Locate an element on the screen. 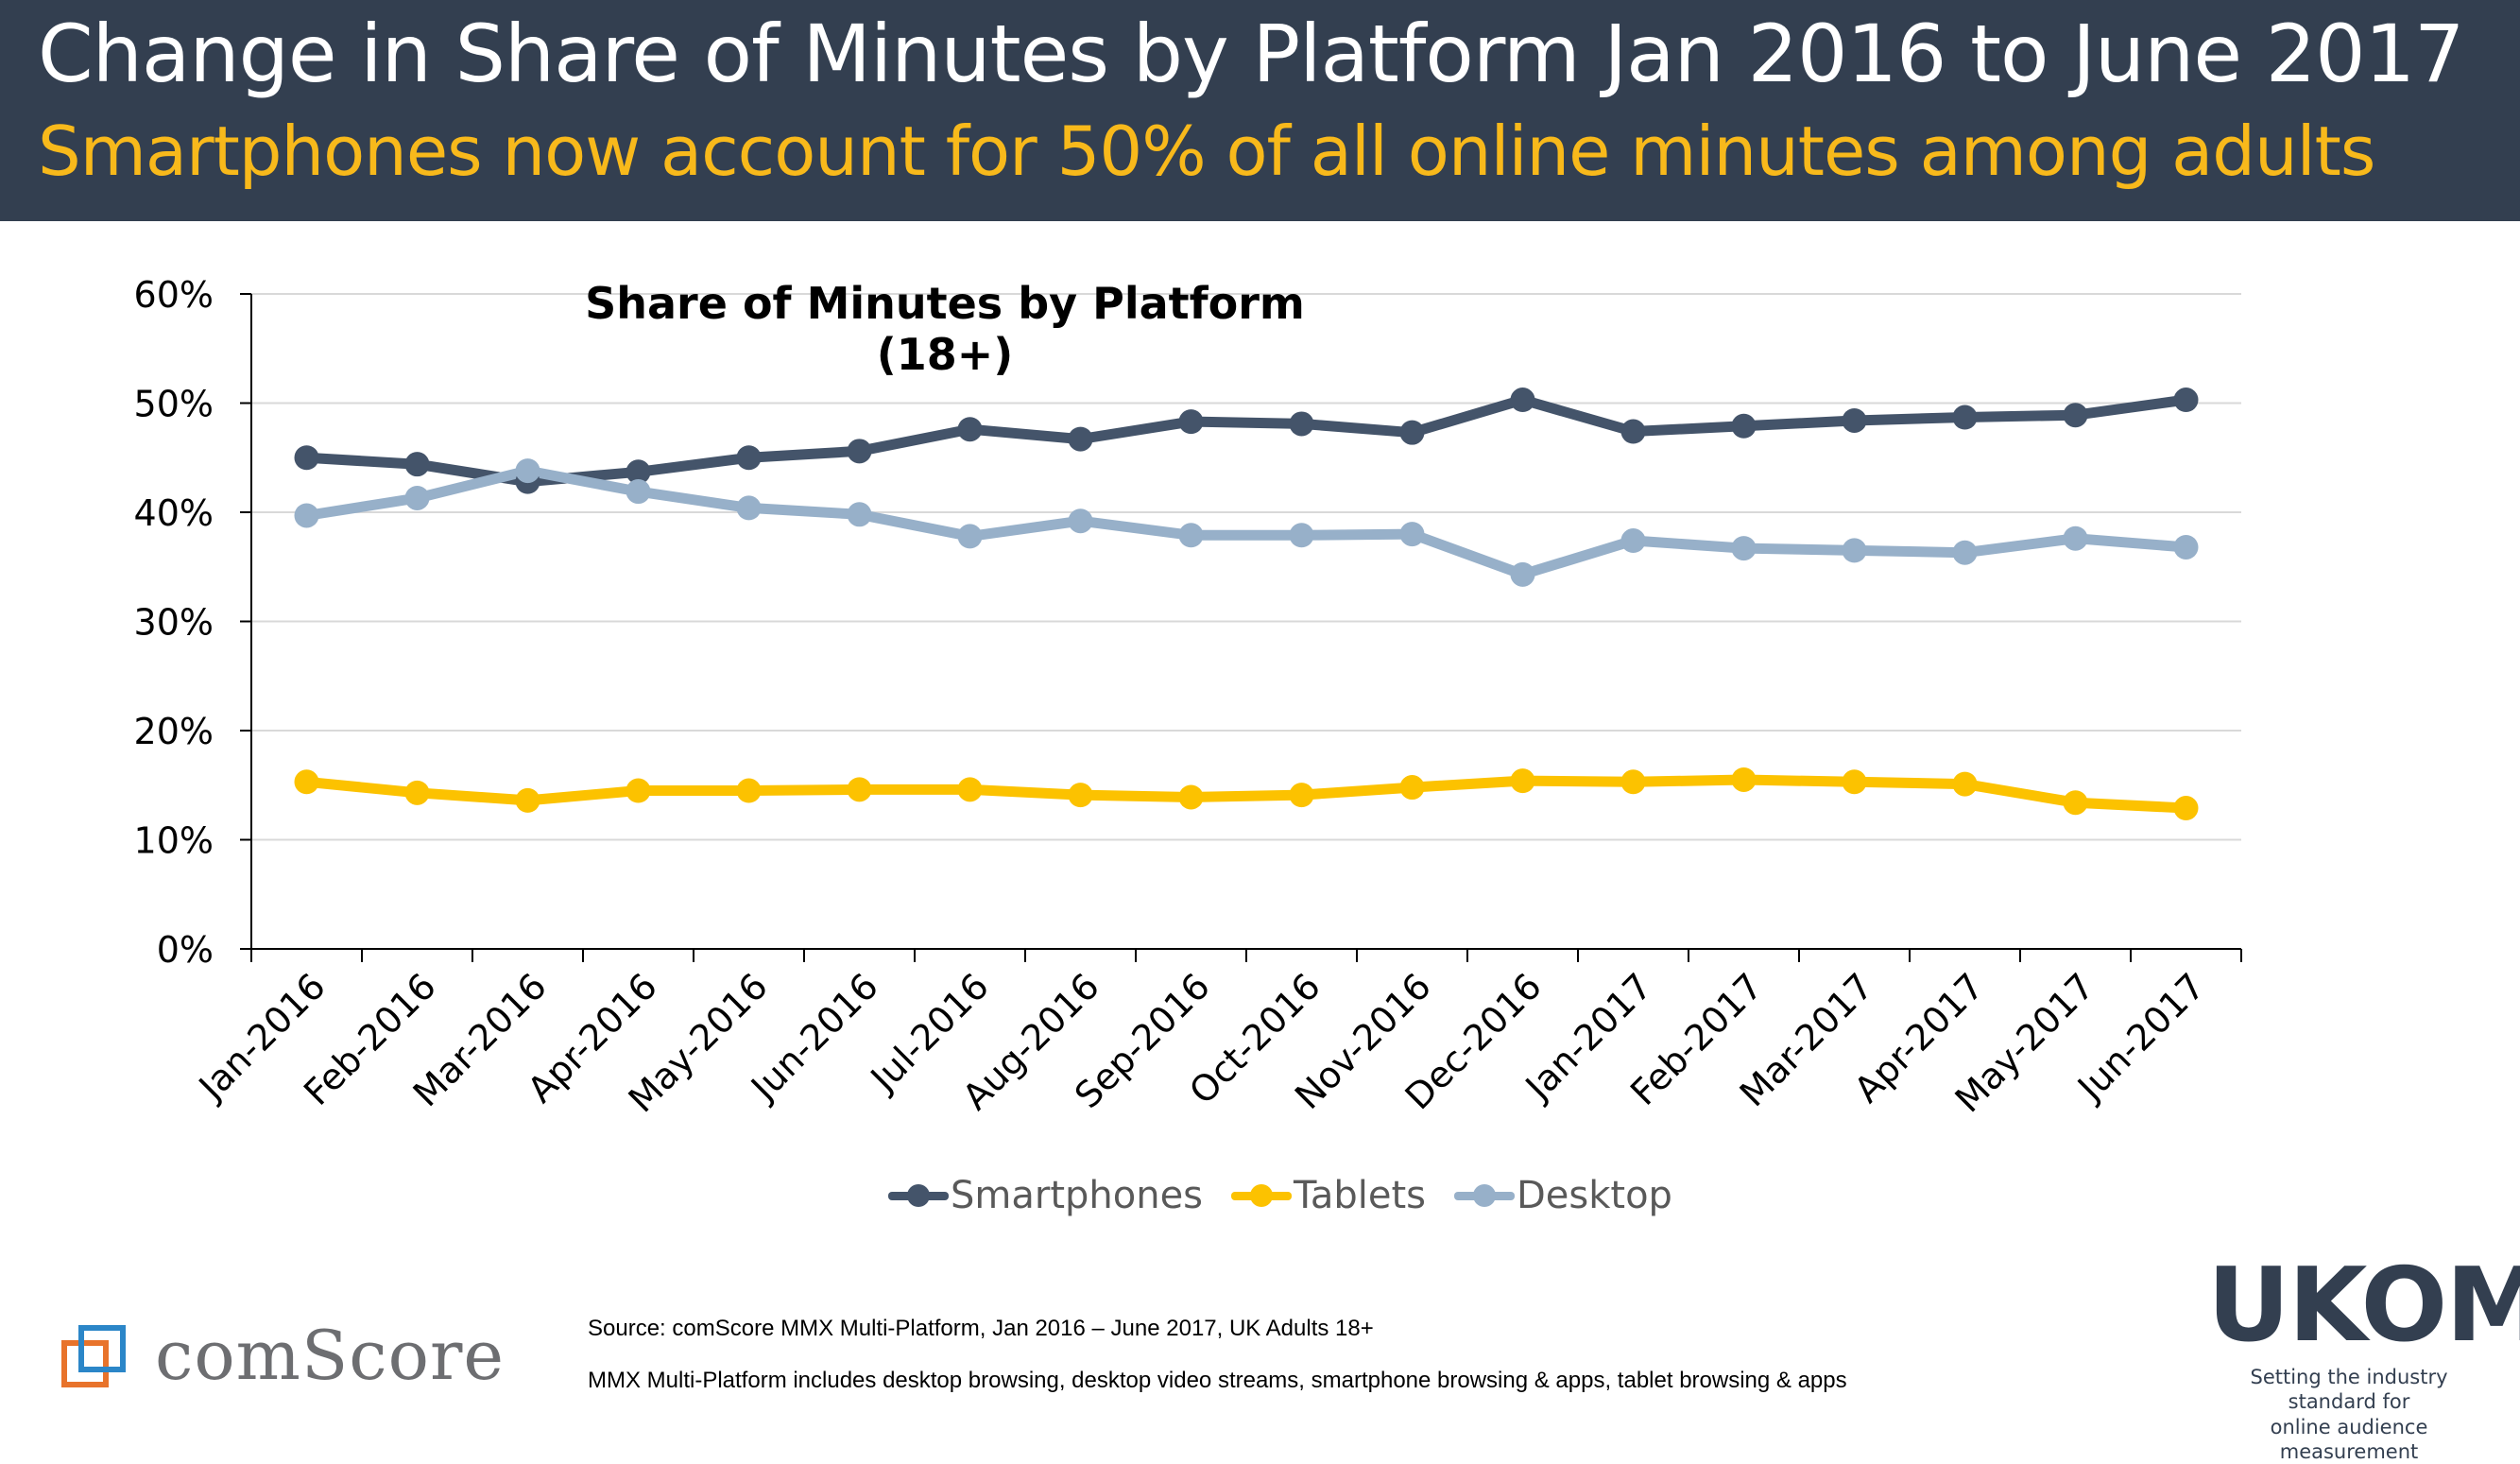 The width and height of the screenshot is (2520, 1464). legend-label-desktop: Desktop is located at coordinates (1594, 1196).